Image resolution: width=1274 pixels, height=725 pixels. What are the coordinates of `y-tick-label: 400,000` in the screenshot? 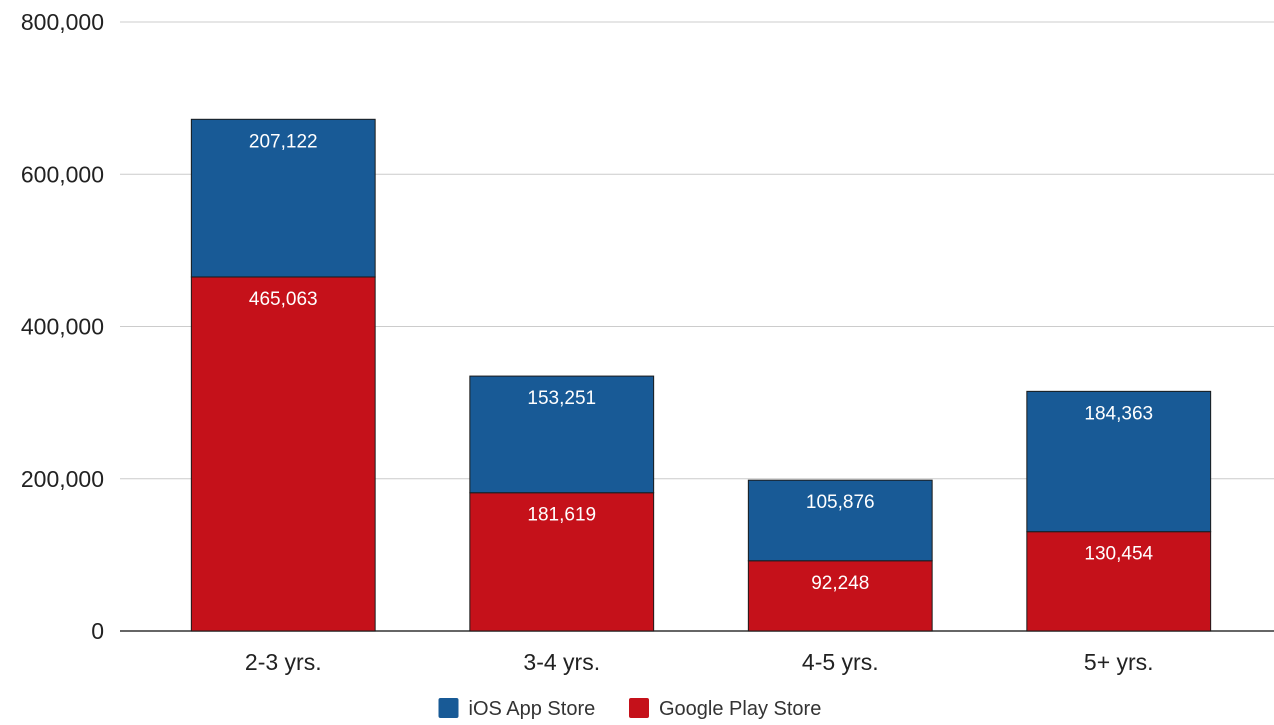 It's located at (62, 327).